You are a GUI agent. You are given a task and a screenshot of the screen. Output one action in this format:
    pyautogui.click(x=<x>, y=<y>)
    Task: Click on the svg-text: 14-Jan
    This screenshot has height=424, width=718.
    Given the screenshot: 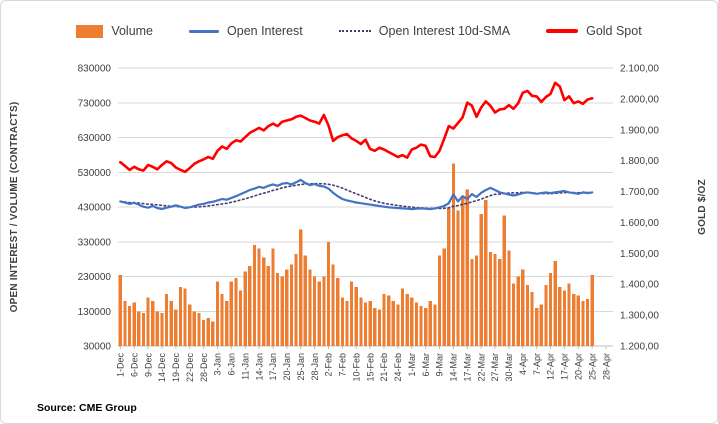 What is the action you would take?
    pyautogui.click(x=259, y=367)
    